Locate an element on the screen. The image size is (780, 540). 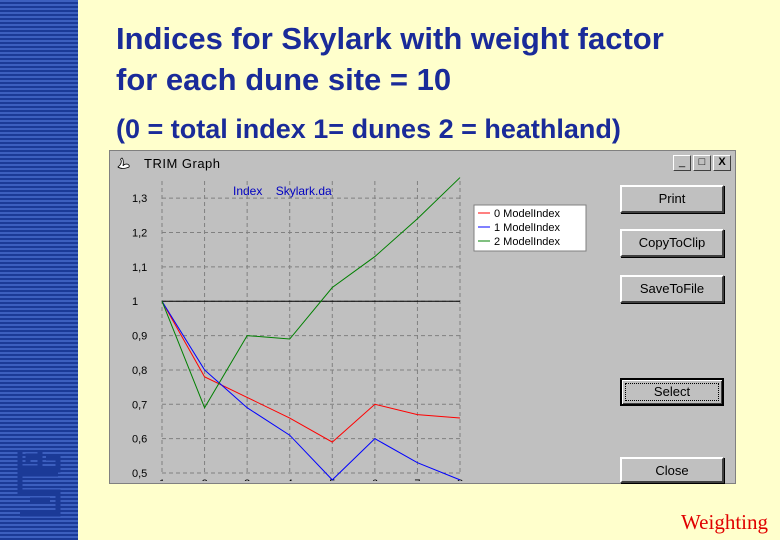
x-tick-label: 1 is located at coordinates (162, 479).